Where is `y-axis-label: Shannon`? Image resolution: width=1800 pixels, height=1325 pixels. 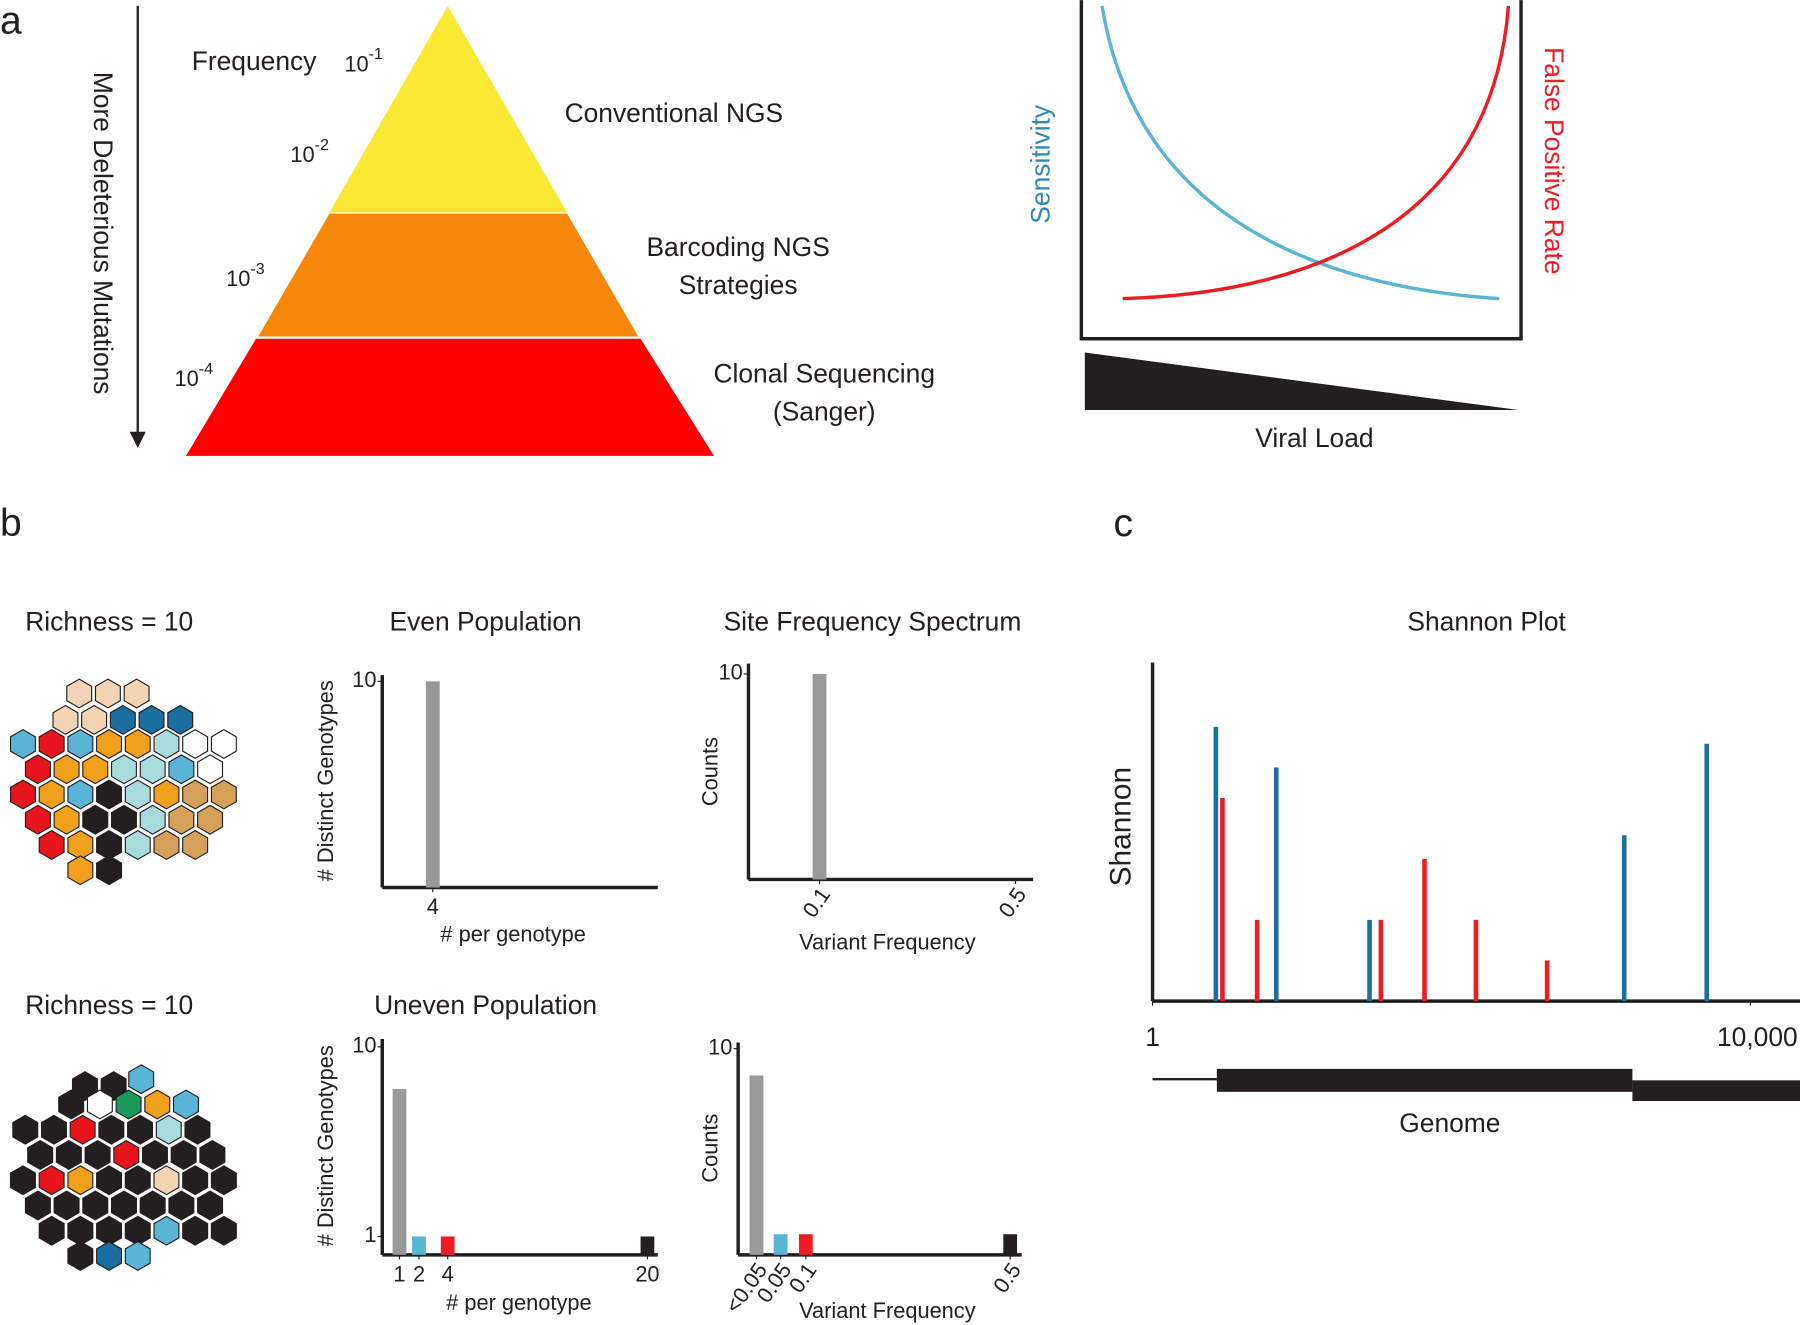
y-axis-label: Shannon is located at coordinates (1121, 826).